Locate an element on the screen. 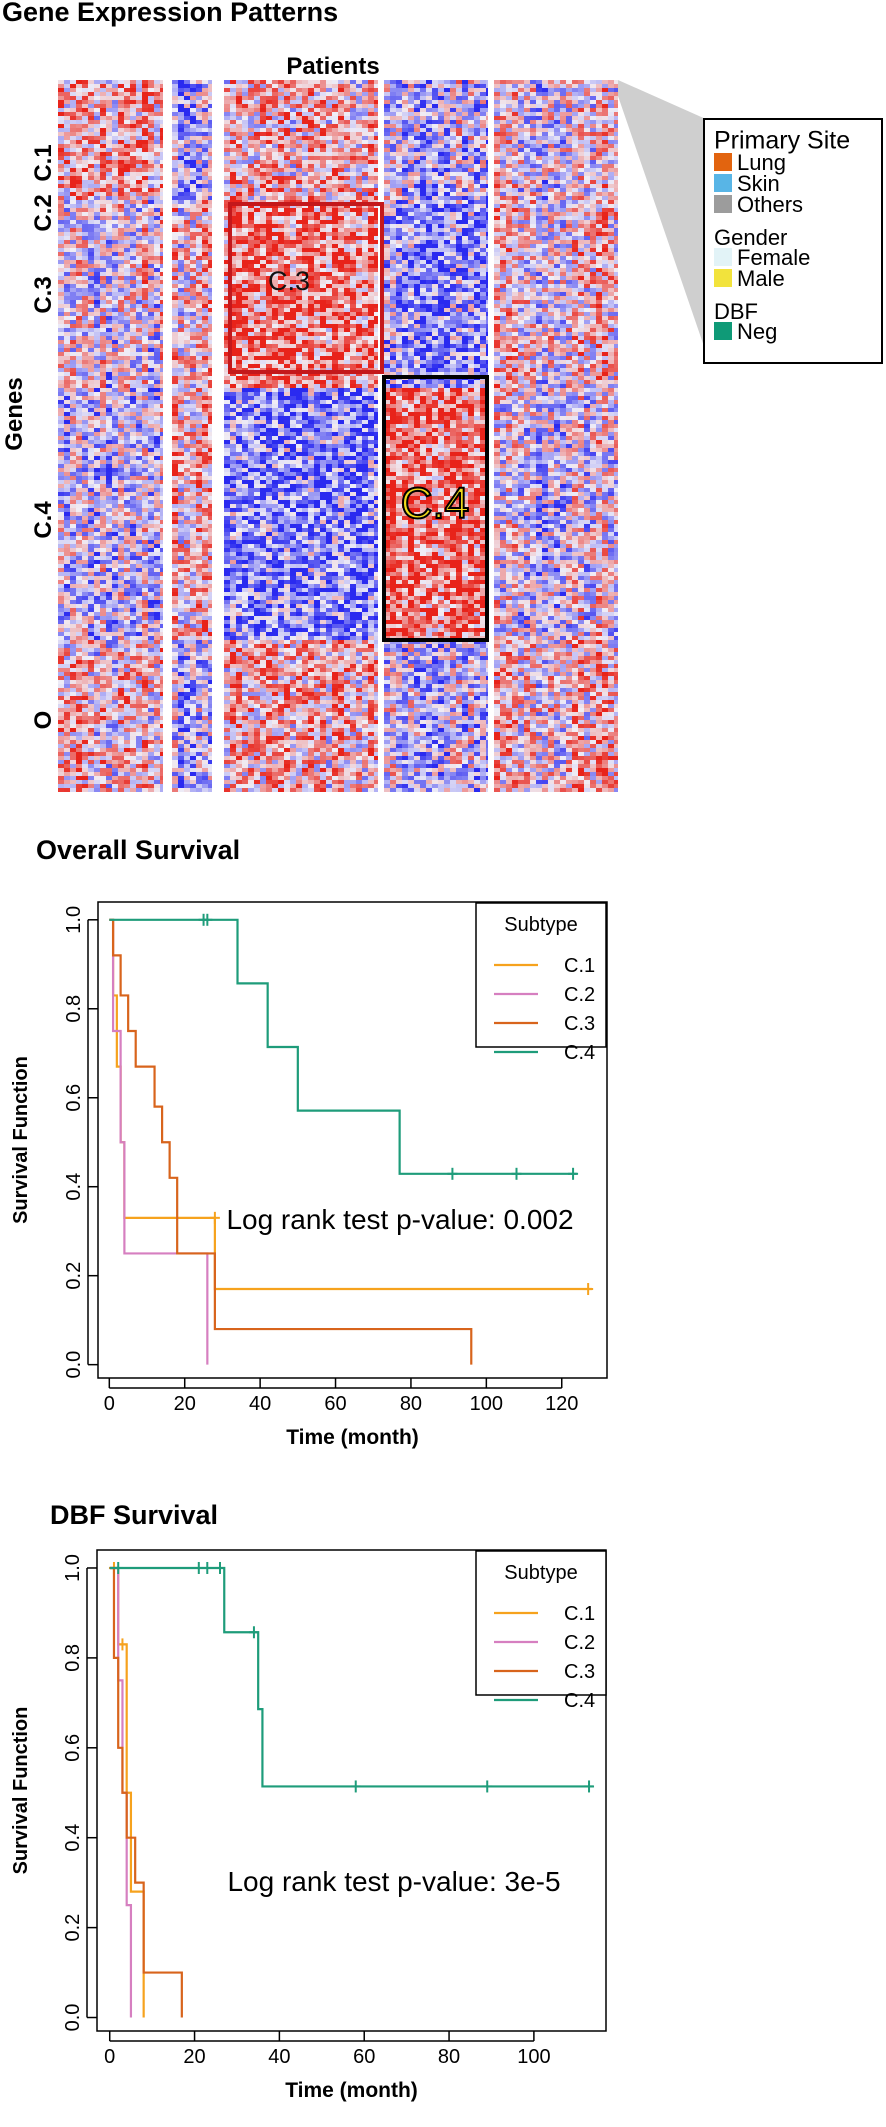 The width and height of the screenshot is (886, 2127). cluster-c3-box is located at coordinates (306, 288).